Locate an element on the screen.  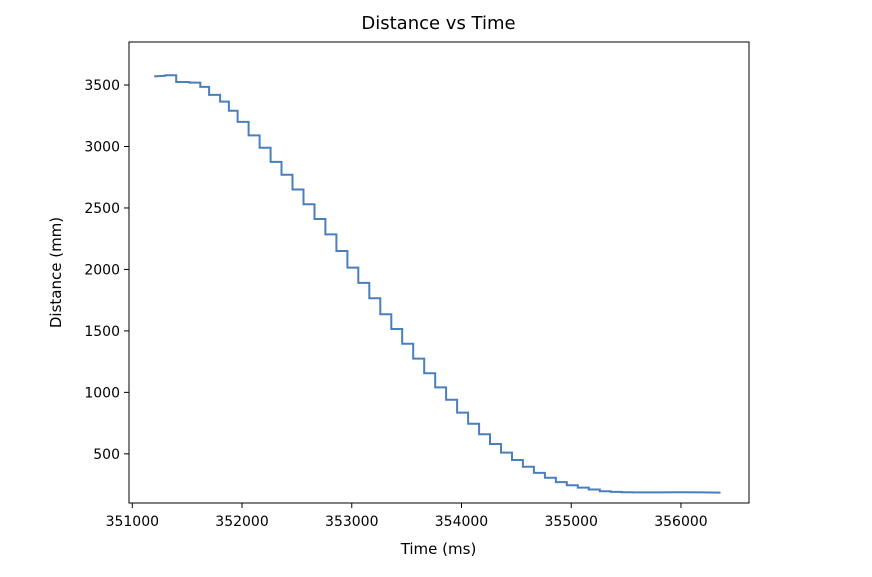
y-tick-label: 2000 is located at coordinates (102, 270).